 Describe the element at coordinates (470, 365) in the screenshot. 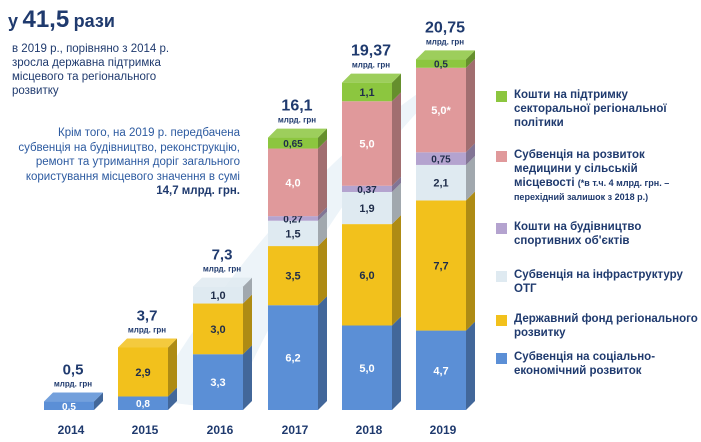

I see `bar-side-socioeconomic-2019` at that location.